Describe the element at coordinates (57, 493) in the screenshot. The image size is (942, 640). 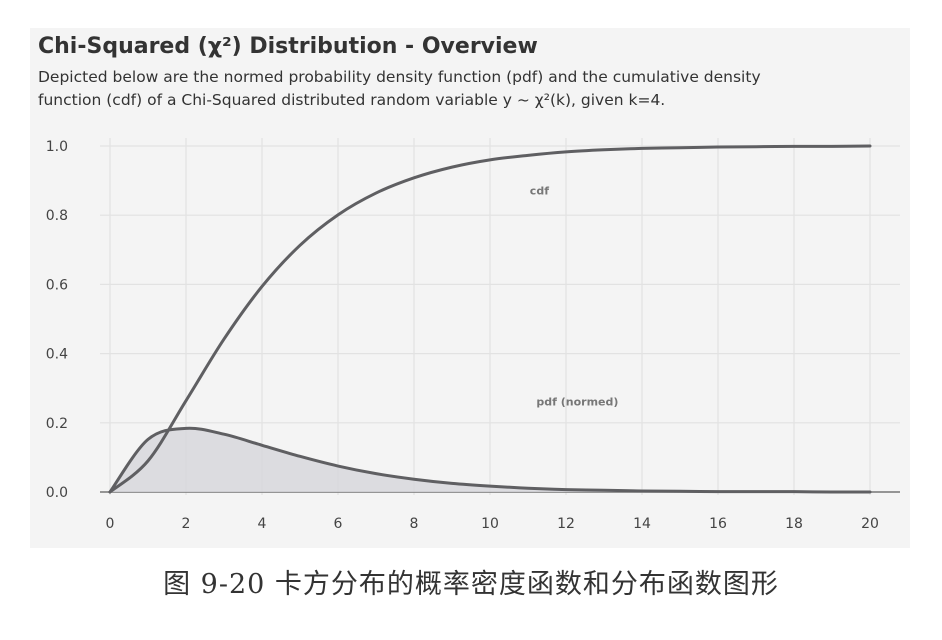
I see `y-tick-label: 0.0` at that location.